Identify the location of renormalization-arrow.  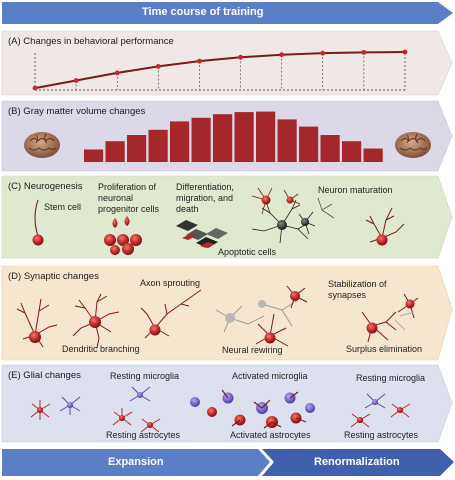
(358, 462).